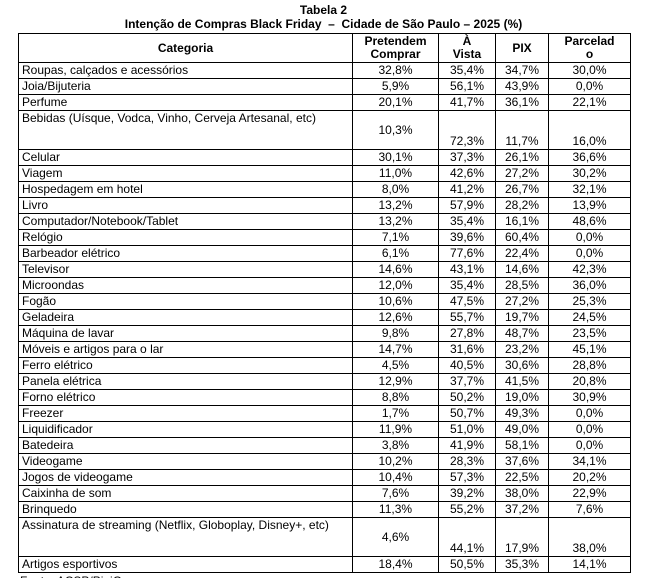 This screenshot has height=578, width=647. Describe the element at coordinates (185, 477) in the screenshot. I see `category-cell: Jogos de videogame` at that location.